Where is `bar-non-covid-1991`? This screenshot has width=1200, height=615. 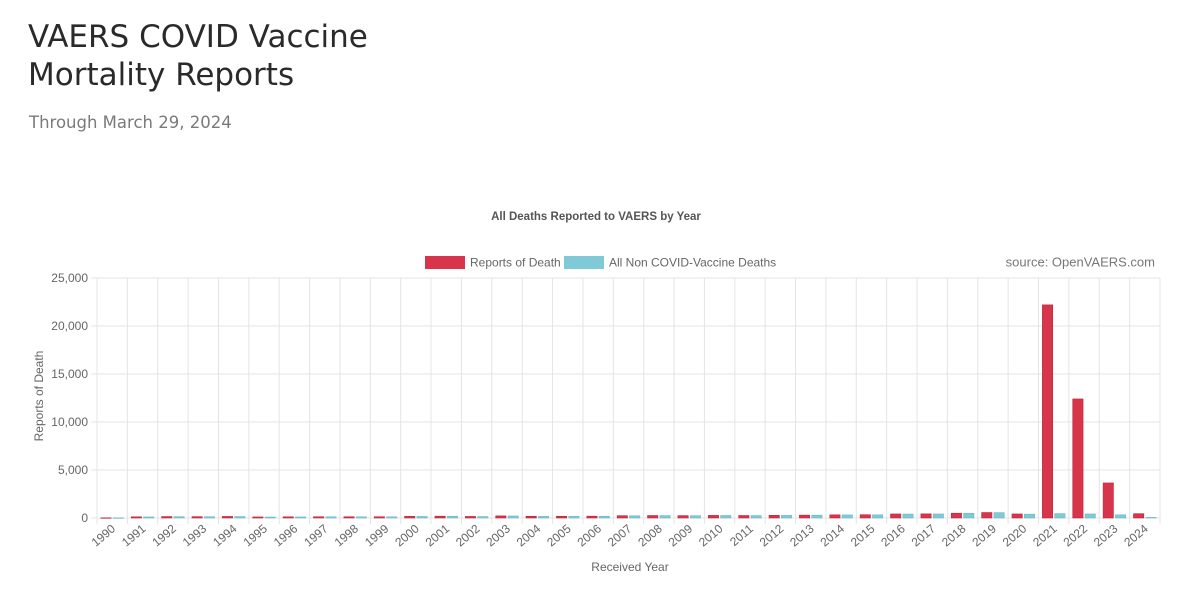 bar-non-covid-1991 is located at coordinates (149, 517).